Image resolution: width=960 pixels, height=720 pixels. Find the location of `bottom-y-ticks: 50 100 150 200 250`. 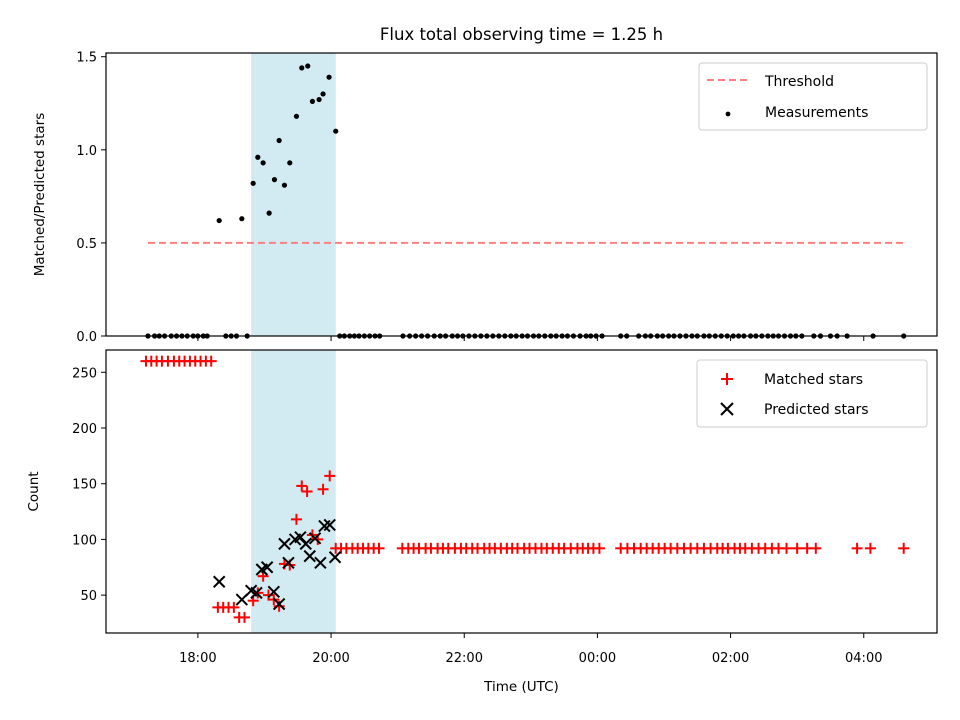

bottom-y-ticks: 50 100 150 200 250 is located at coordinates (89, 485).